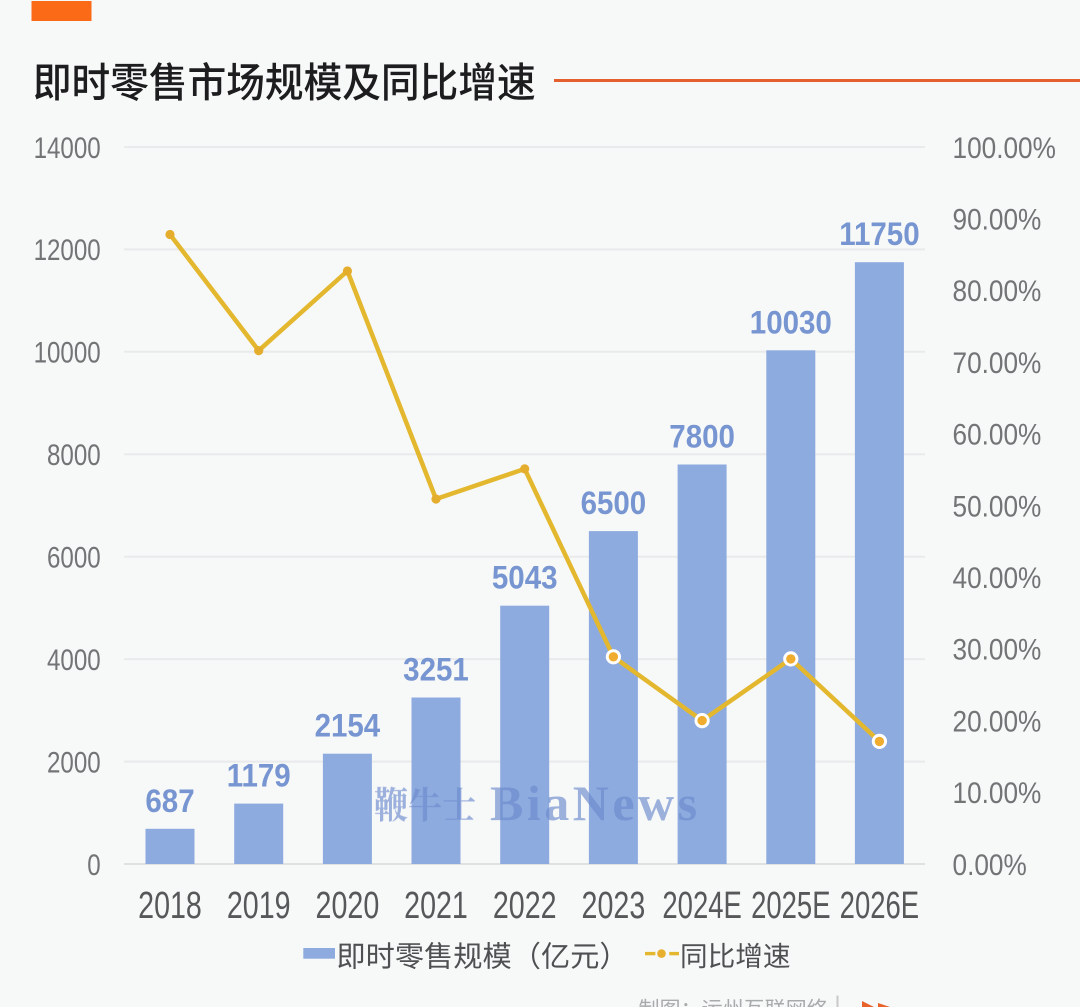  Describe the element at coordinates (93, 864) in the screenshot. I see `svg-text: 0` at that location.